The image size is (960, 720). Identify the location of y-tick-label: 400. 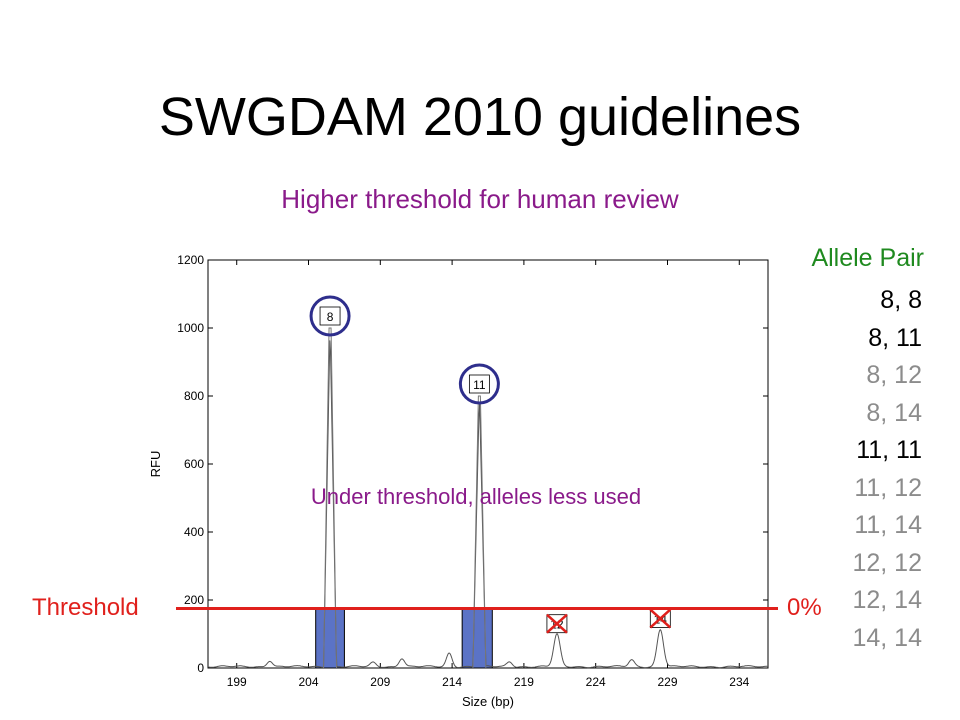
(194, 532).